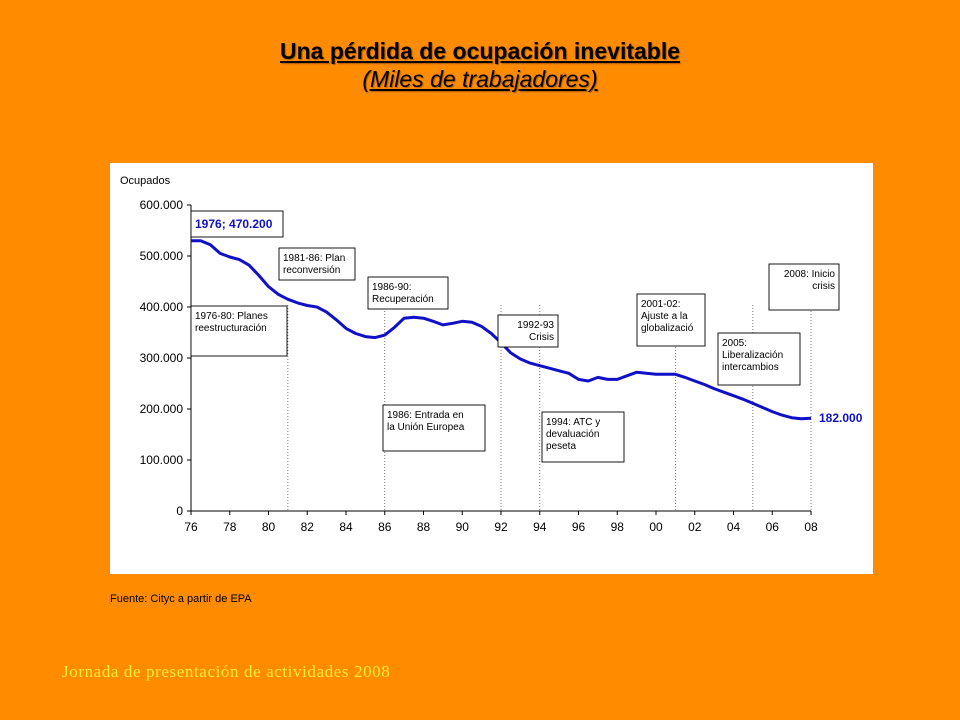  Describe the element at coordinates (162, 205) in the screenshot. I see `y-tick-label: 600.000` at that location.